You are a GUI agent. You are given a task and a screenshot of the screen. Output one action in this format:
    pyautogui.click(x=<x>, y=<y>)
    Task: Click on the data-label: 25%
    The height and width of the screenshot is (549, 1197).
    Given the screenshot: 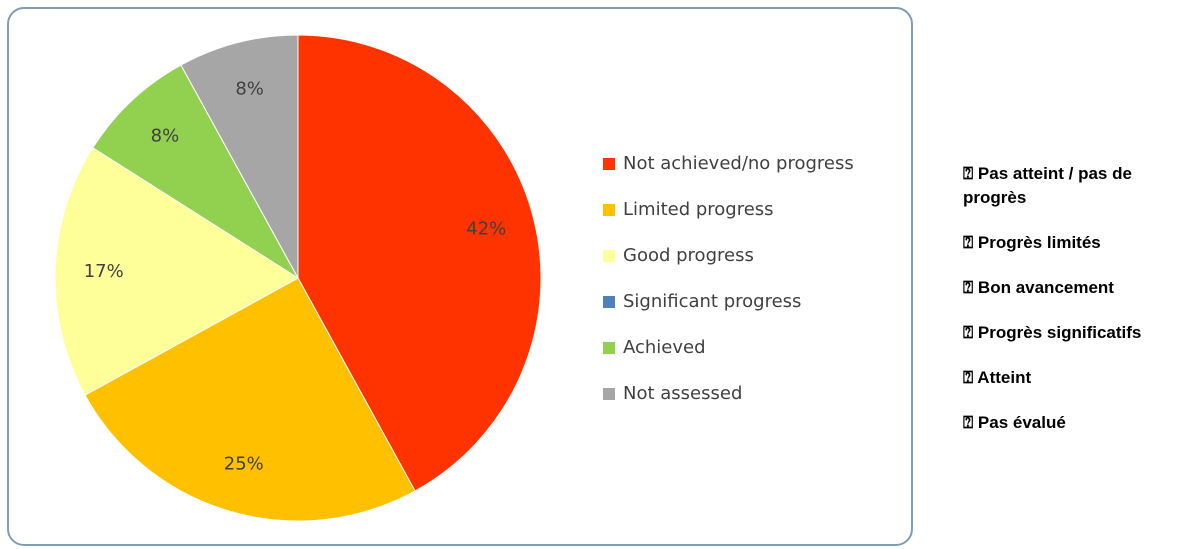 What is the action you would take?
    pyautogui.click(x=244, y=464)
    